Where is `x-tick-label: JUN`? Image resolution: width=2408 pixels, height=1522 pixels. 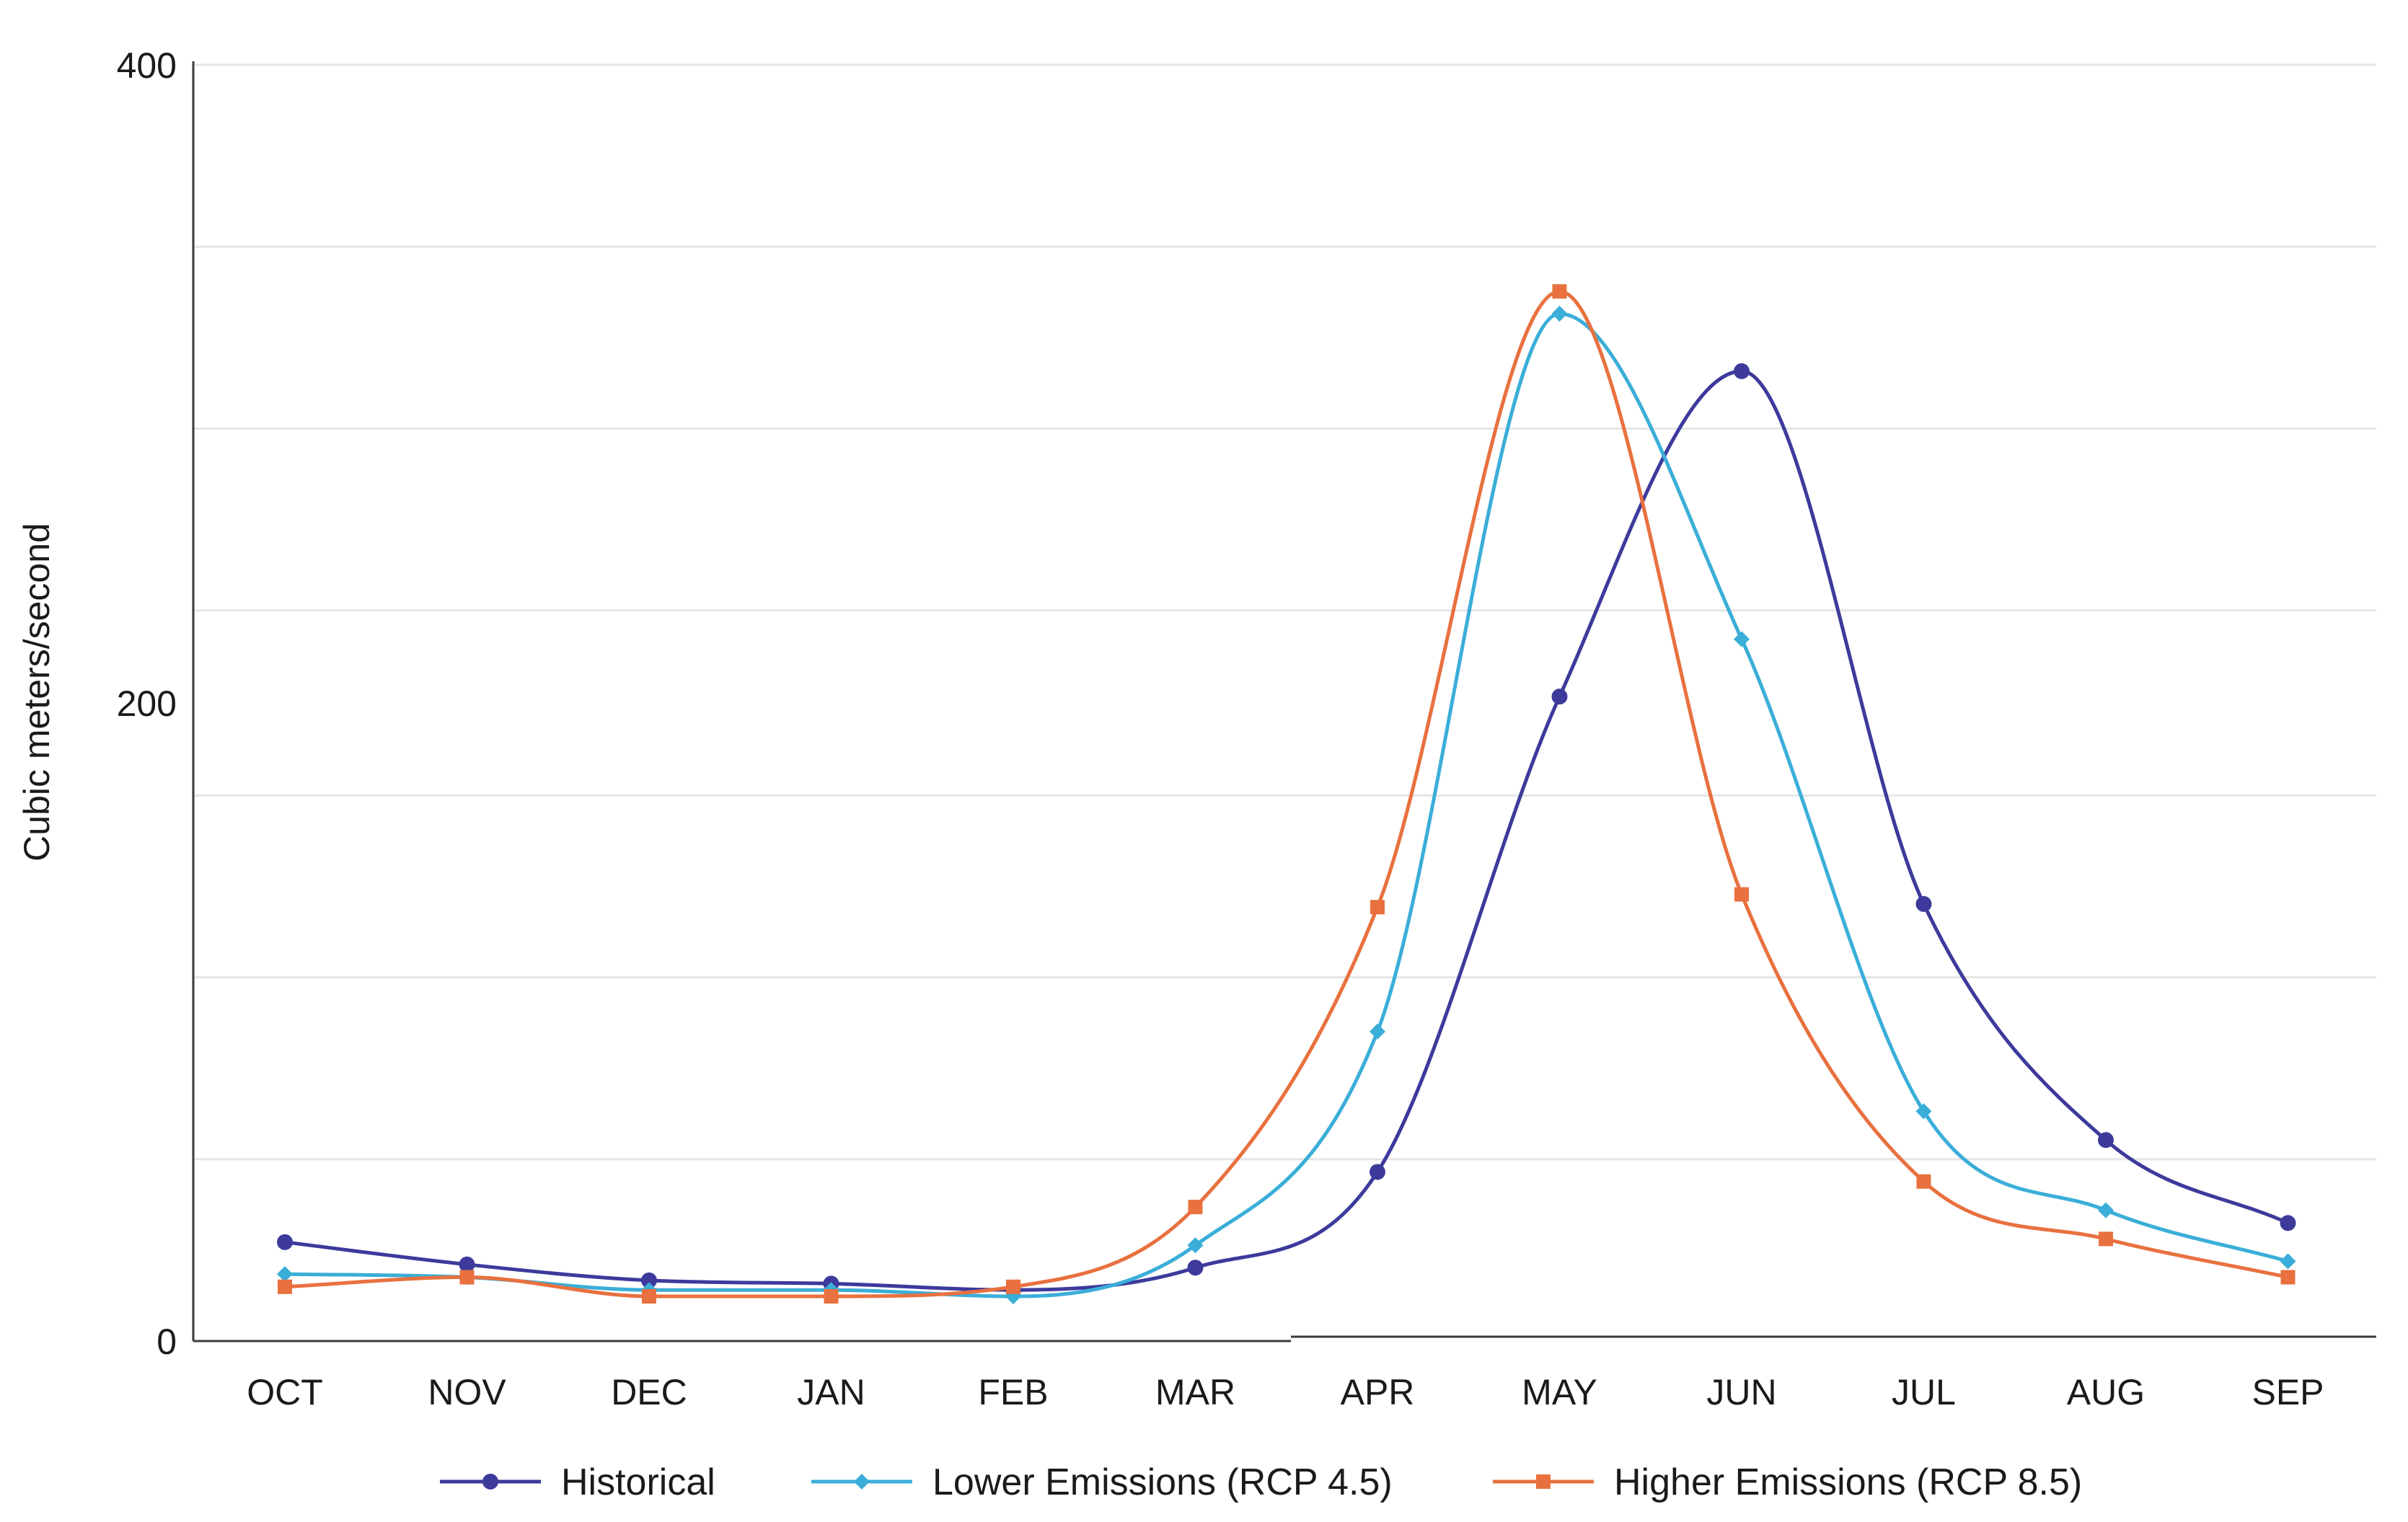
x-tick-label: JUN is located at coordinates (1741, 1392).